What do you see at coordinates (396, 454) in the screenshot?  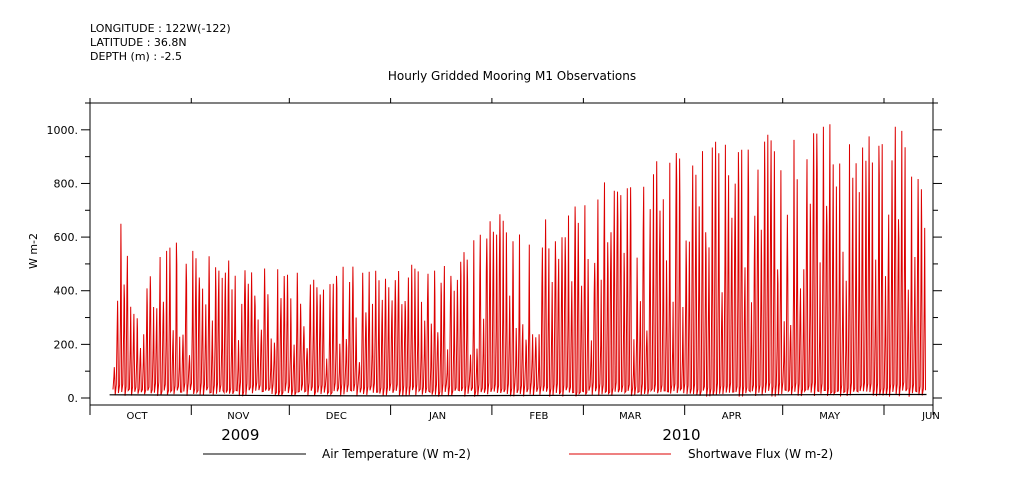 I see `legend-label: Air Temperature (W m-2)` at bounding box center [396, 454].